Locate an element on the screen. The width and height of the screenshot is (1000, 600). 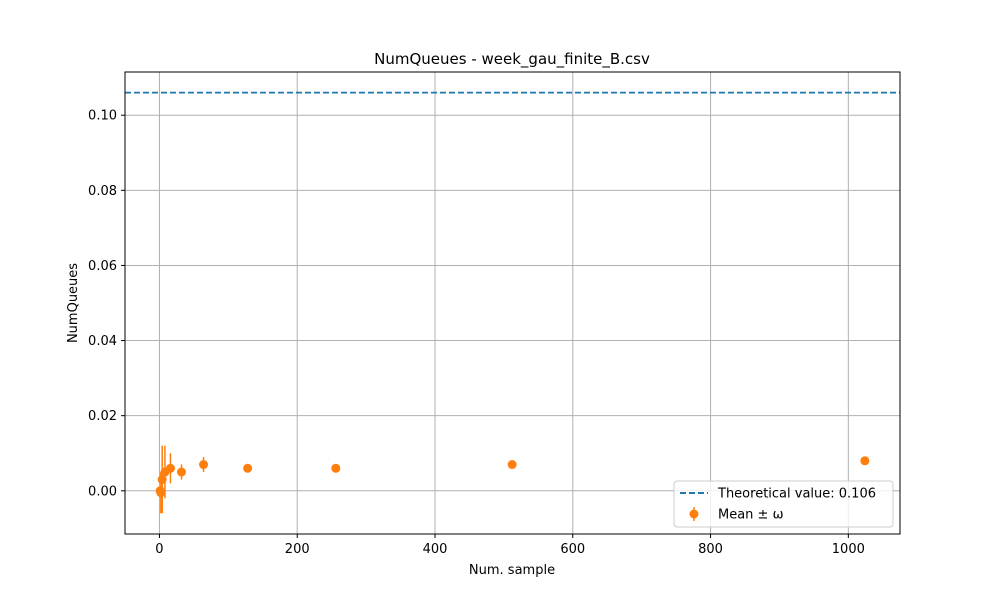
x-tick-label: 800 is located at coordinates (710, 549).